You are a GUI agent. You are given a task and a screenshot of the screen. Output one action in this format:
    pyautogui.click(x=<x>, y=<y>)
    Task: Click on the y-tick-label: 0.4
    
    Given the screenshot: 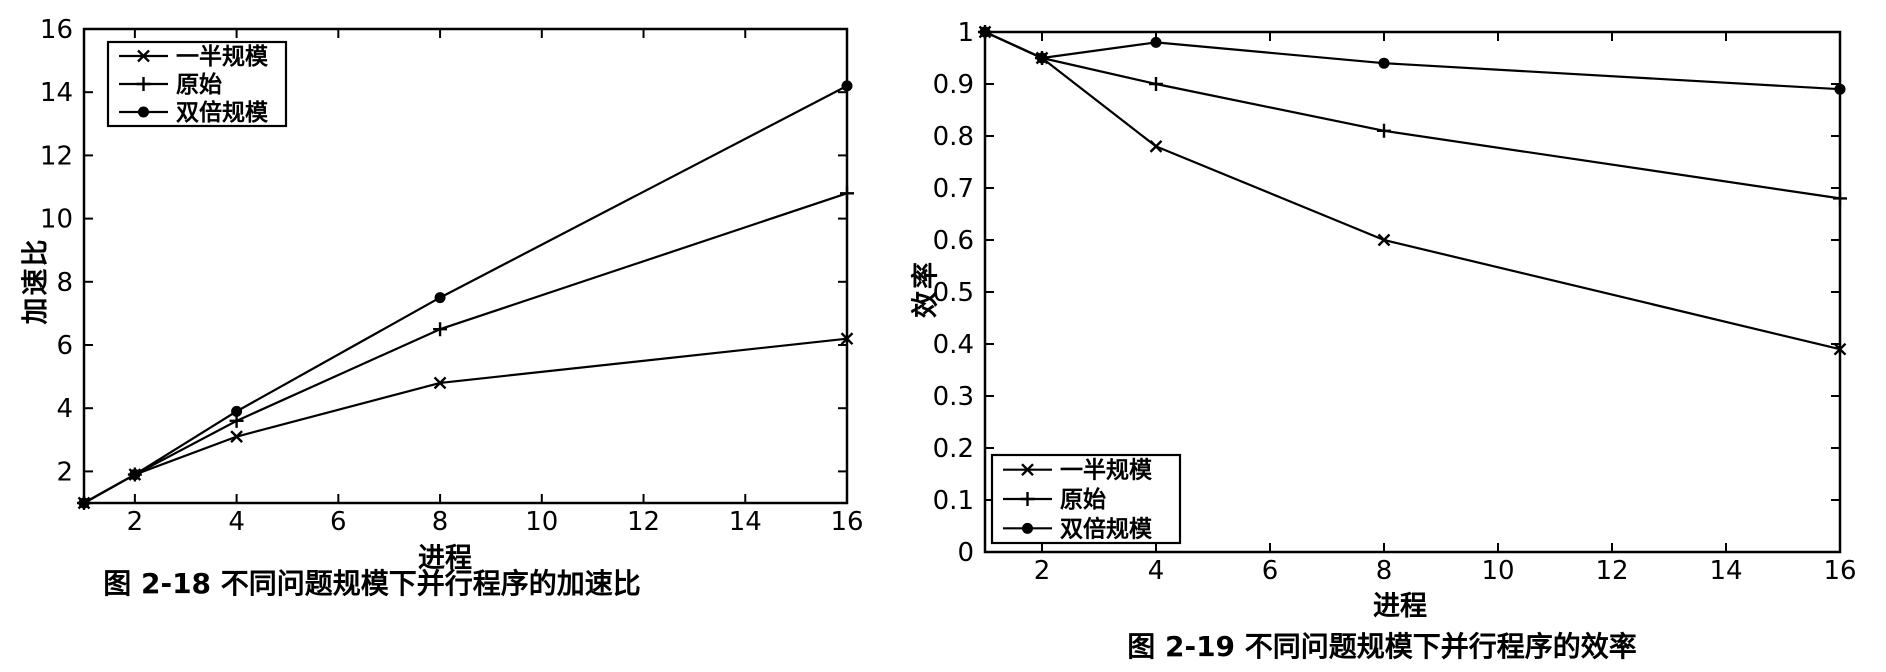 What is the action you would take?
    pyautogui.click(x=953, y=345)
    